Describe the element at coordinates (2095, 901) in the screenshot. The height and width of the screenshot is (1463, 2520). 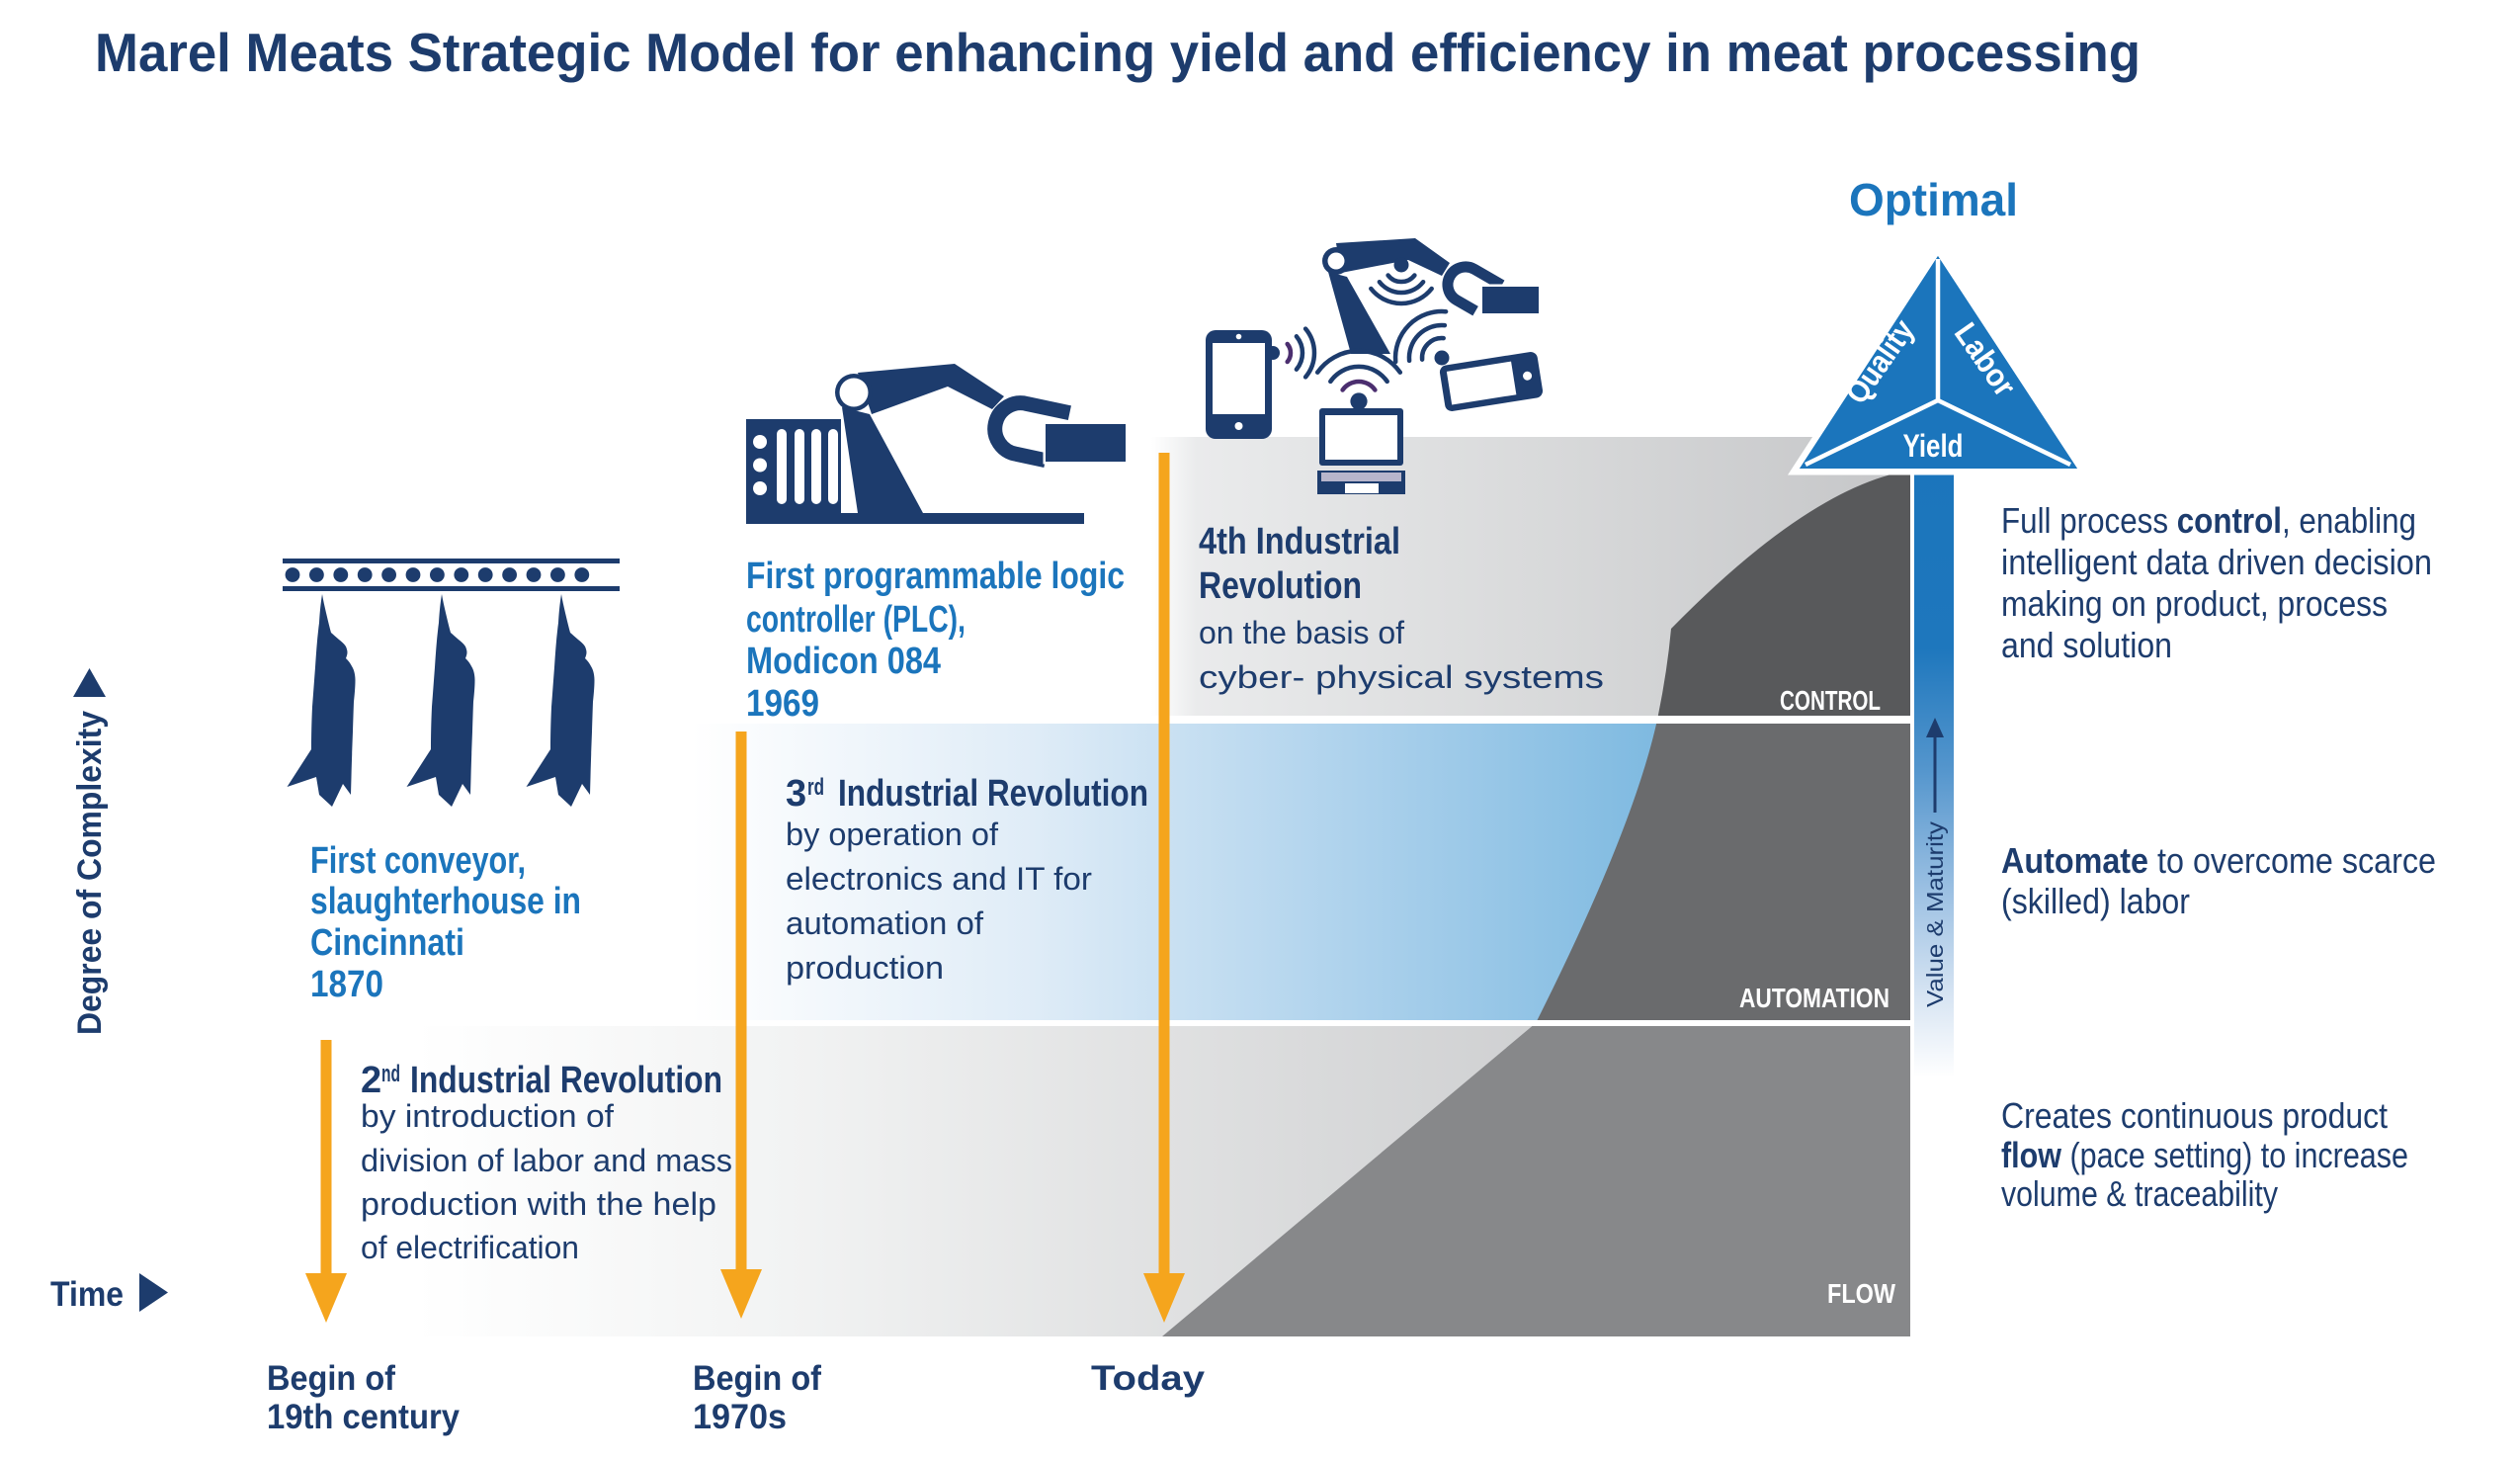
I see `svg-text: (skilled) labor` at that location.